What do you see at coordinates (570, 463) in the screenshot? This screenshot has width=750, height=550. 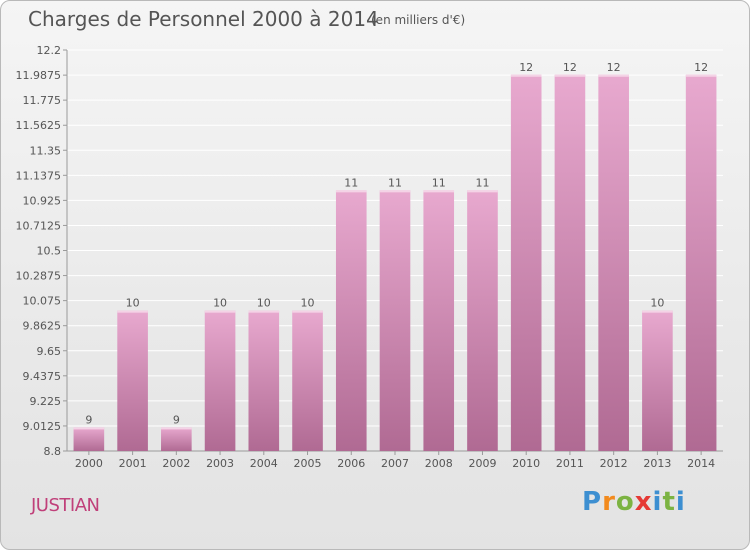 I see `x-tick-label: 2011` at bounding box center [570, 463].